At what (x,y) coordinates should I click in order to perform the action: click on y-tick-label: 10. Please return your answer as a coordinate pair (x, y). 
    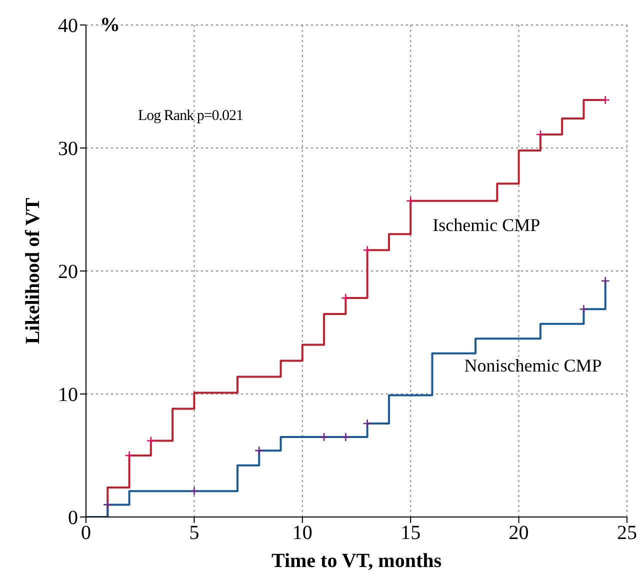
    Looking at the image, I should click on (68, 395).